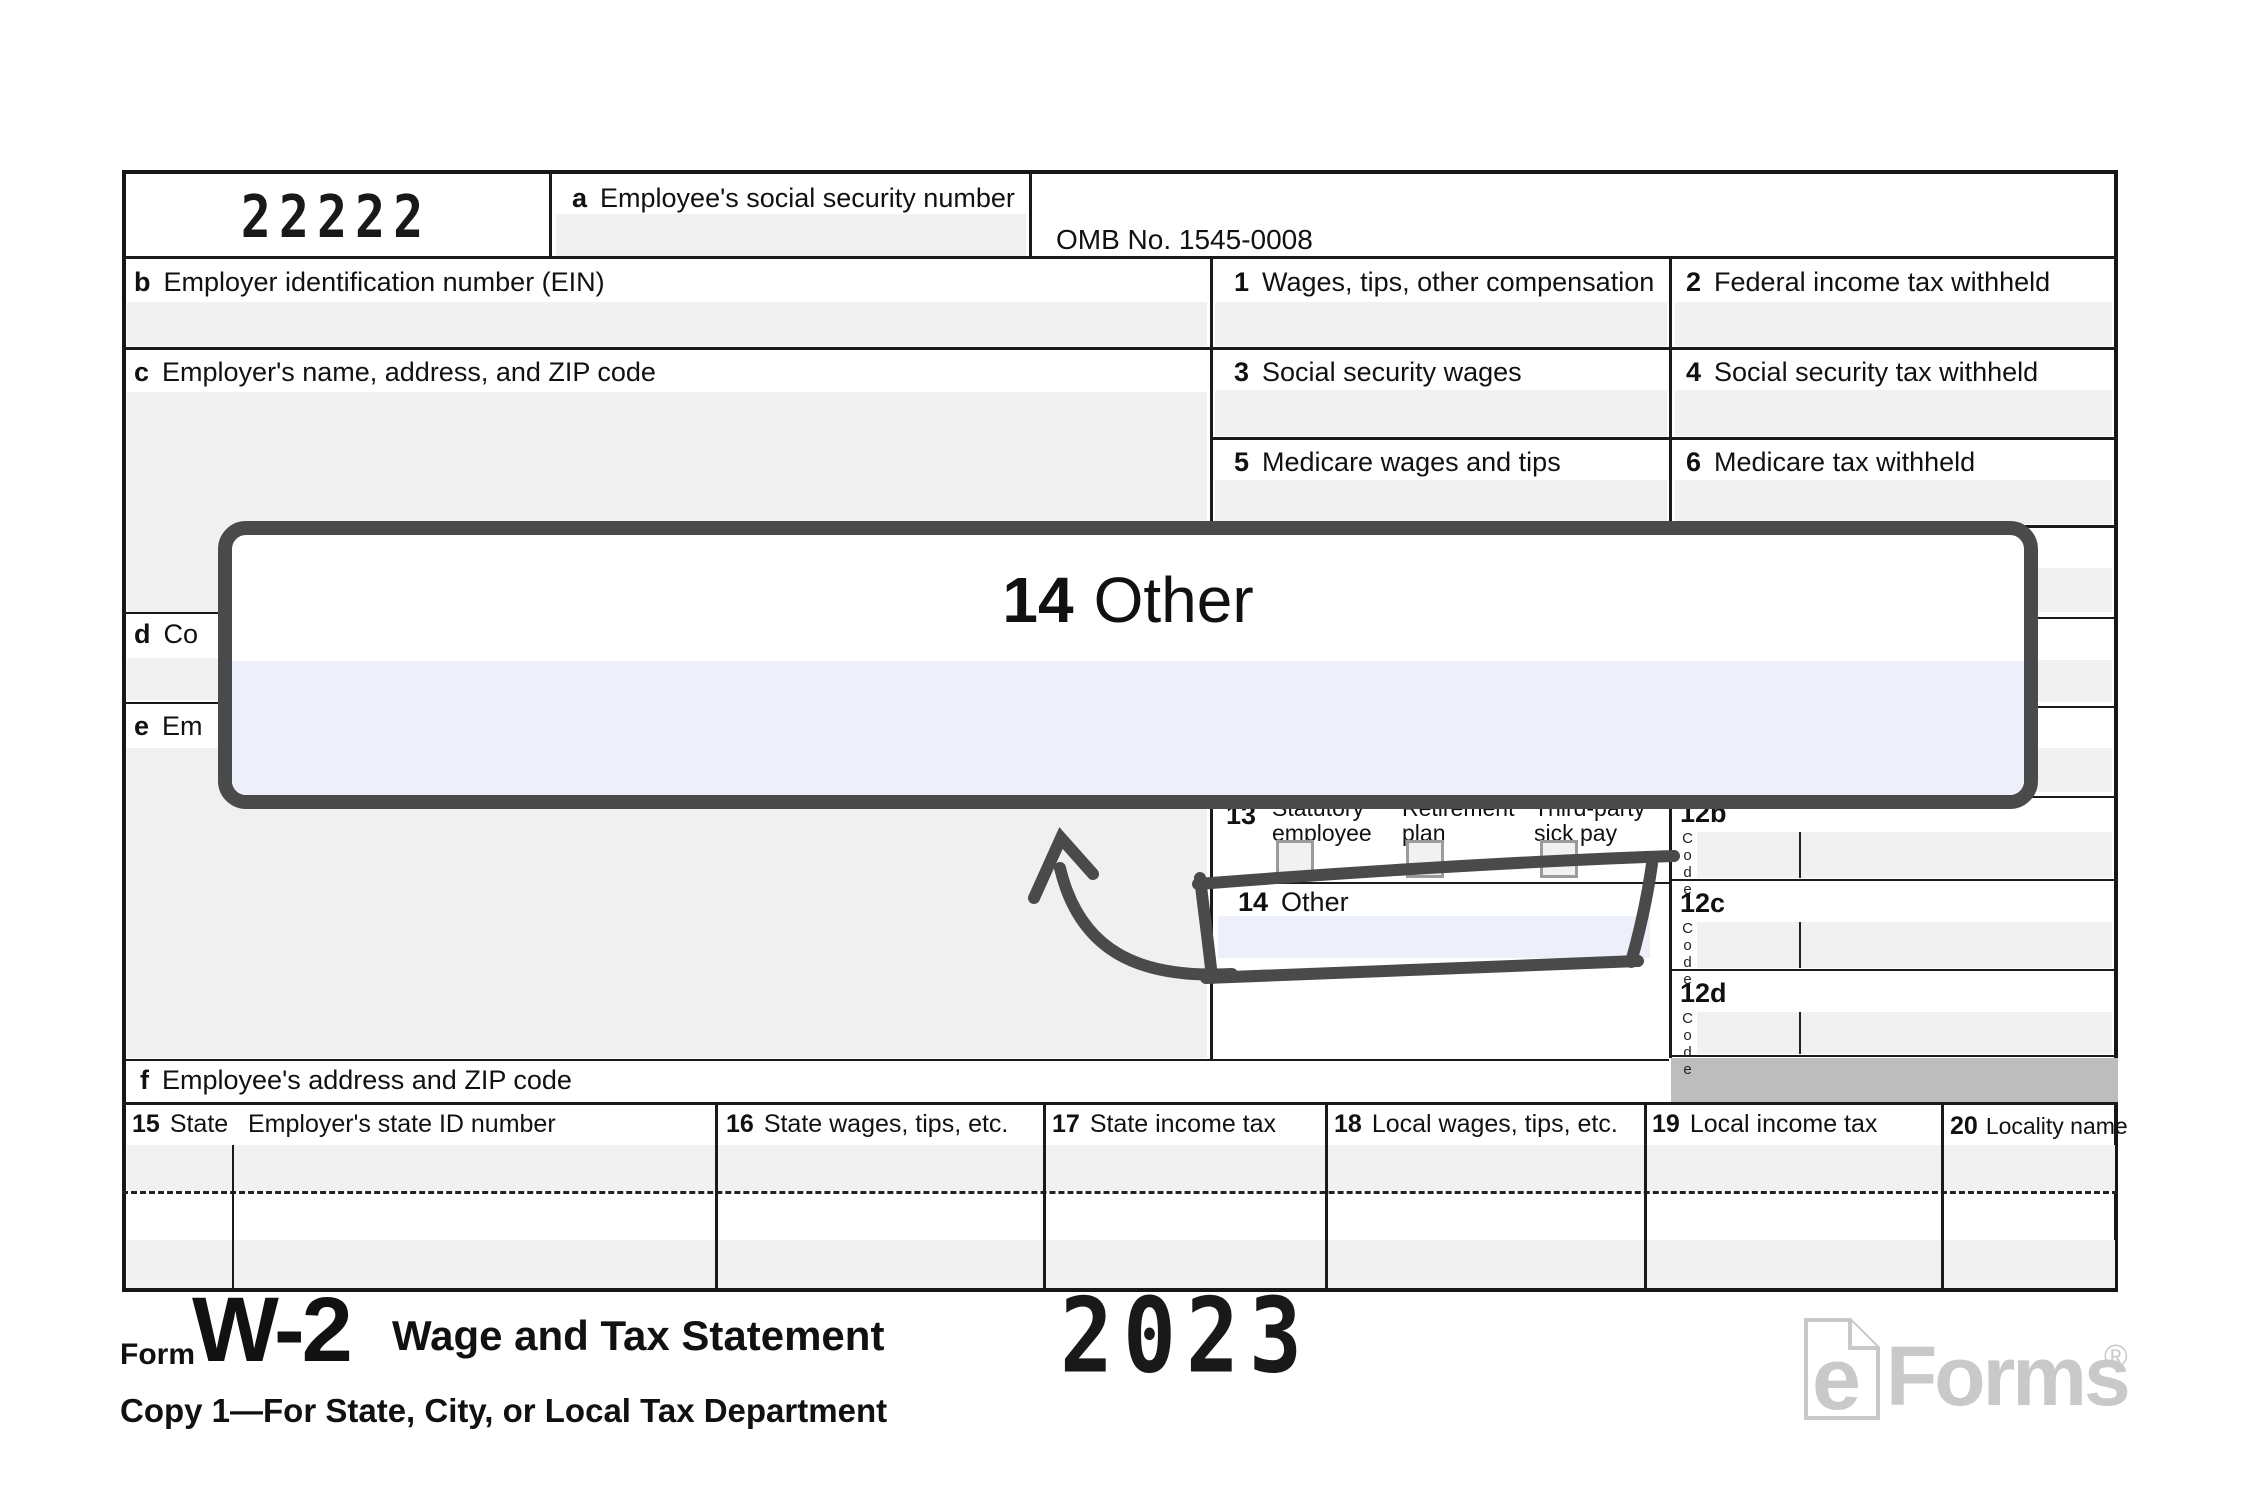 The height and width of the screenshot is (1497, 2245). I want to click on box-15-text: State, so click(199, 1124).